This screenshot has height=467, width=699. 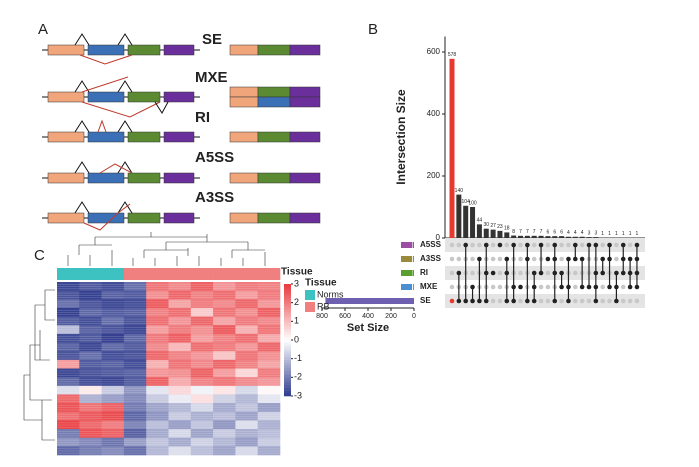 What do you see at coordinates (298, 377) in the screenshot?
I see `color-tick-label: -2` at bounding box center [298, 377].